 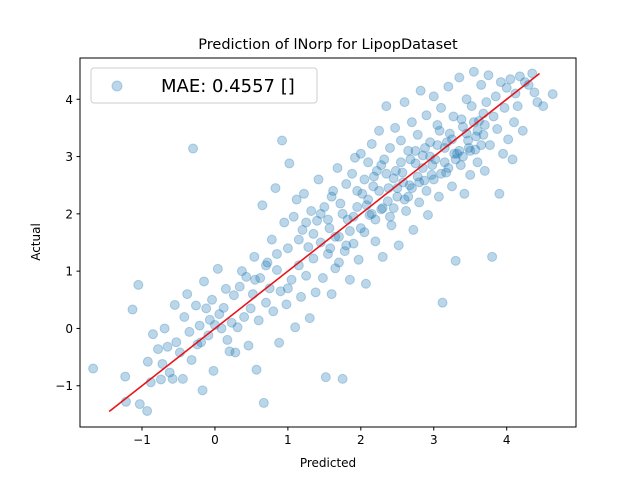 I want to click on chart-title: Prediction of lNorp for LipopDataset, so click(x=328, y=45).